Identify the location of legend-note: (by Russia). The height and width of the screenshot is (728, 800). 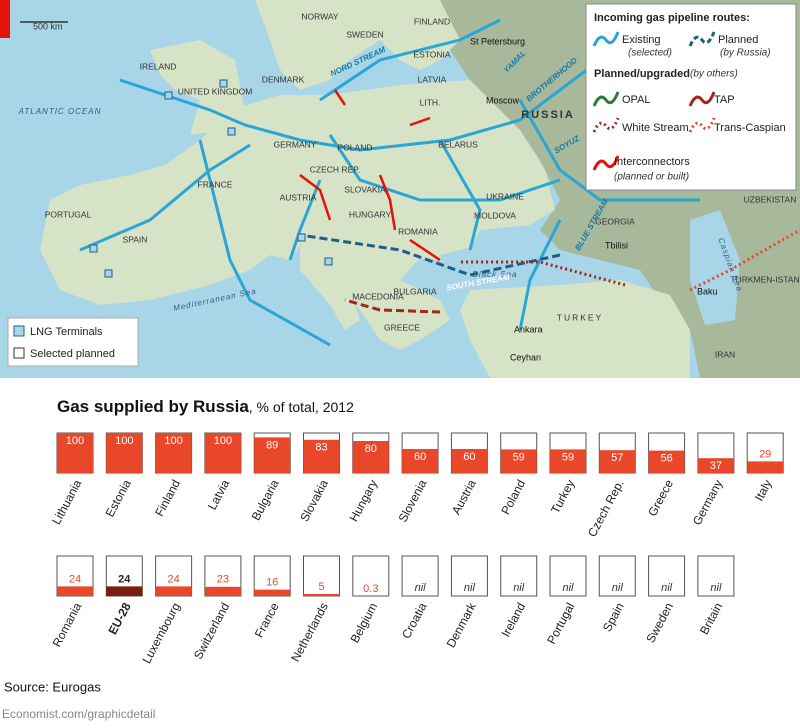
(745, 53).